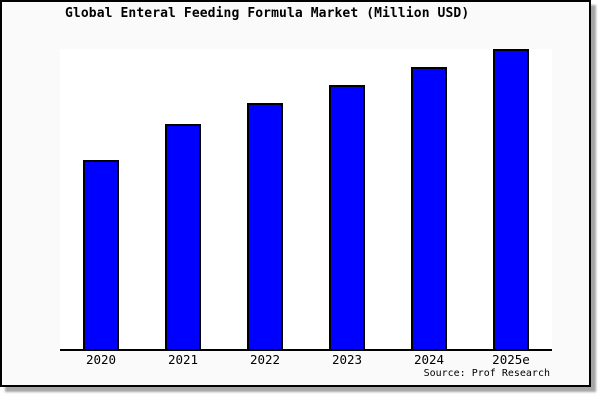 The width and height of the screenshot is (600, 400). What do you see at coordinates (183, 236) in the screenshot?
I see `bar-2021` at bounding box center [183, 236].